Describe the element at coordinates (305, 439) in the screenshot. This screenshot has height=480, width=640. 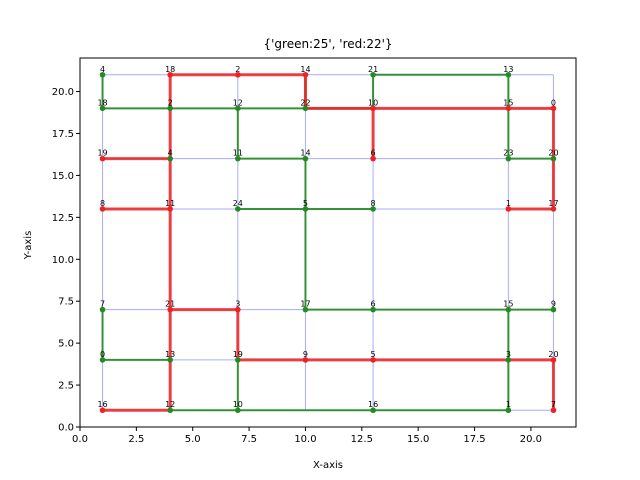
I see `x-tick-label: 10.0` at that location.